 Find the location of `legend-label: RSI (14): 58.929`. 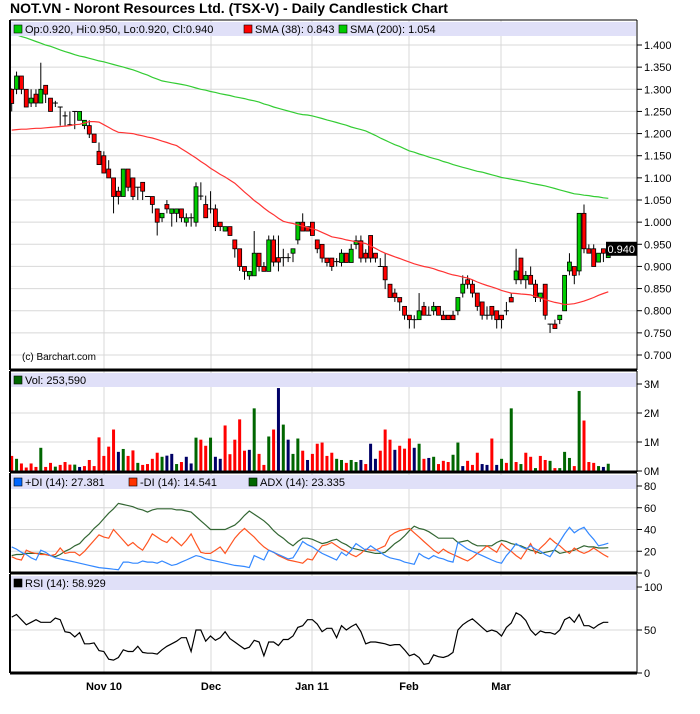

legend-label: RSI (14): 58.929 is located at coordinates (65, 584).